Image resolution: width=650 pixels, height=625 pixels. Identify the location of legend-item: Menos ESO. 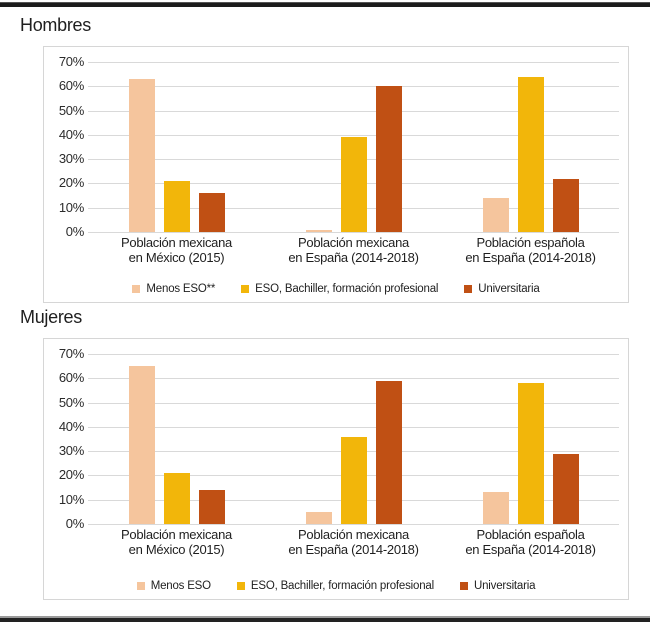
(173, 586).